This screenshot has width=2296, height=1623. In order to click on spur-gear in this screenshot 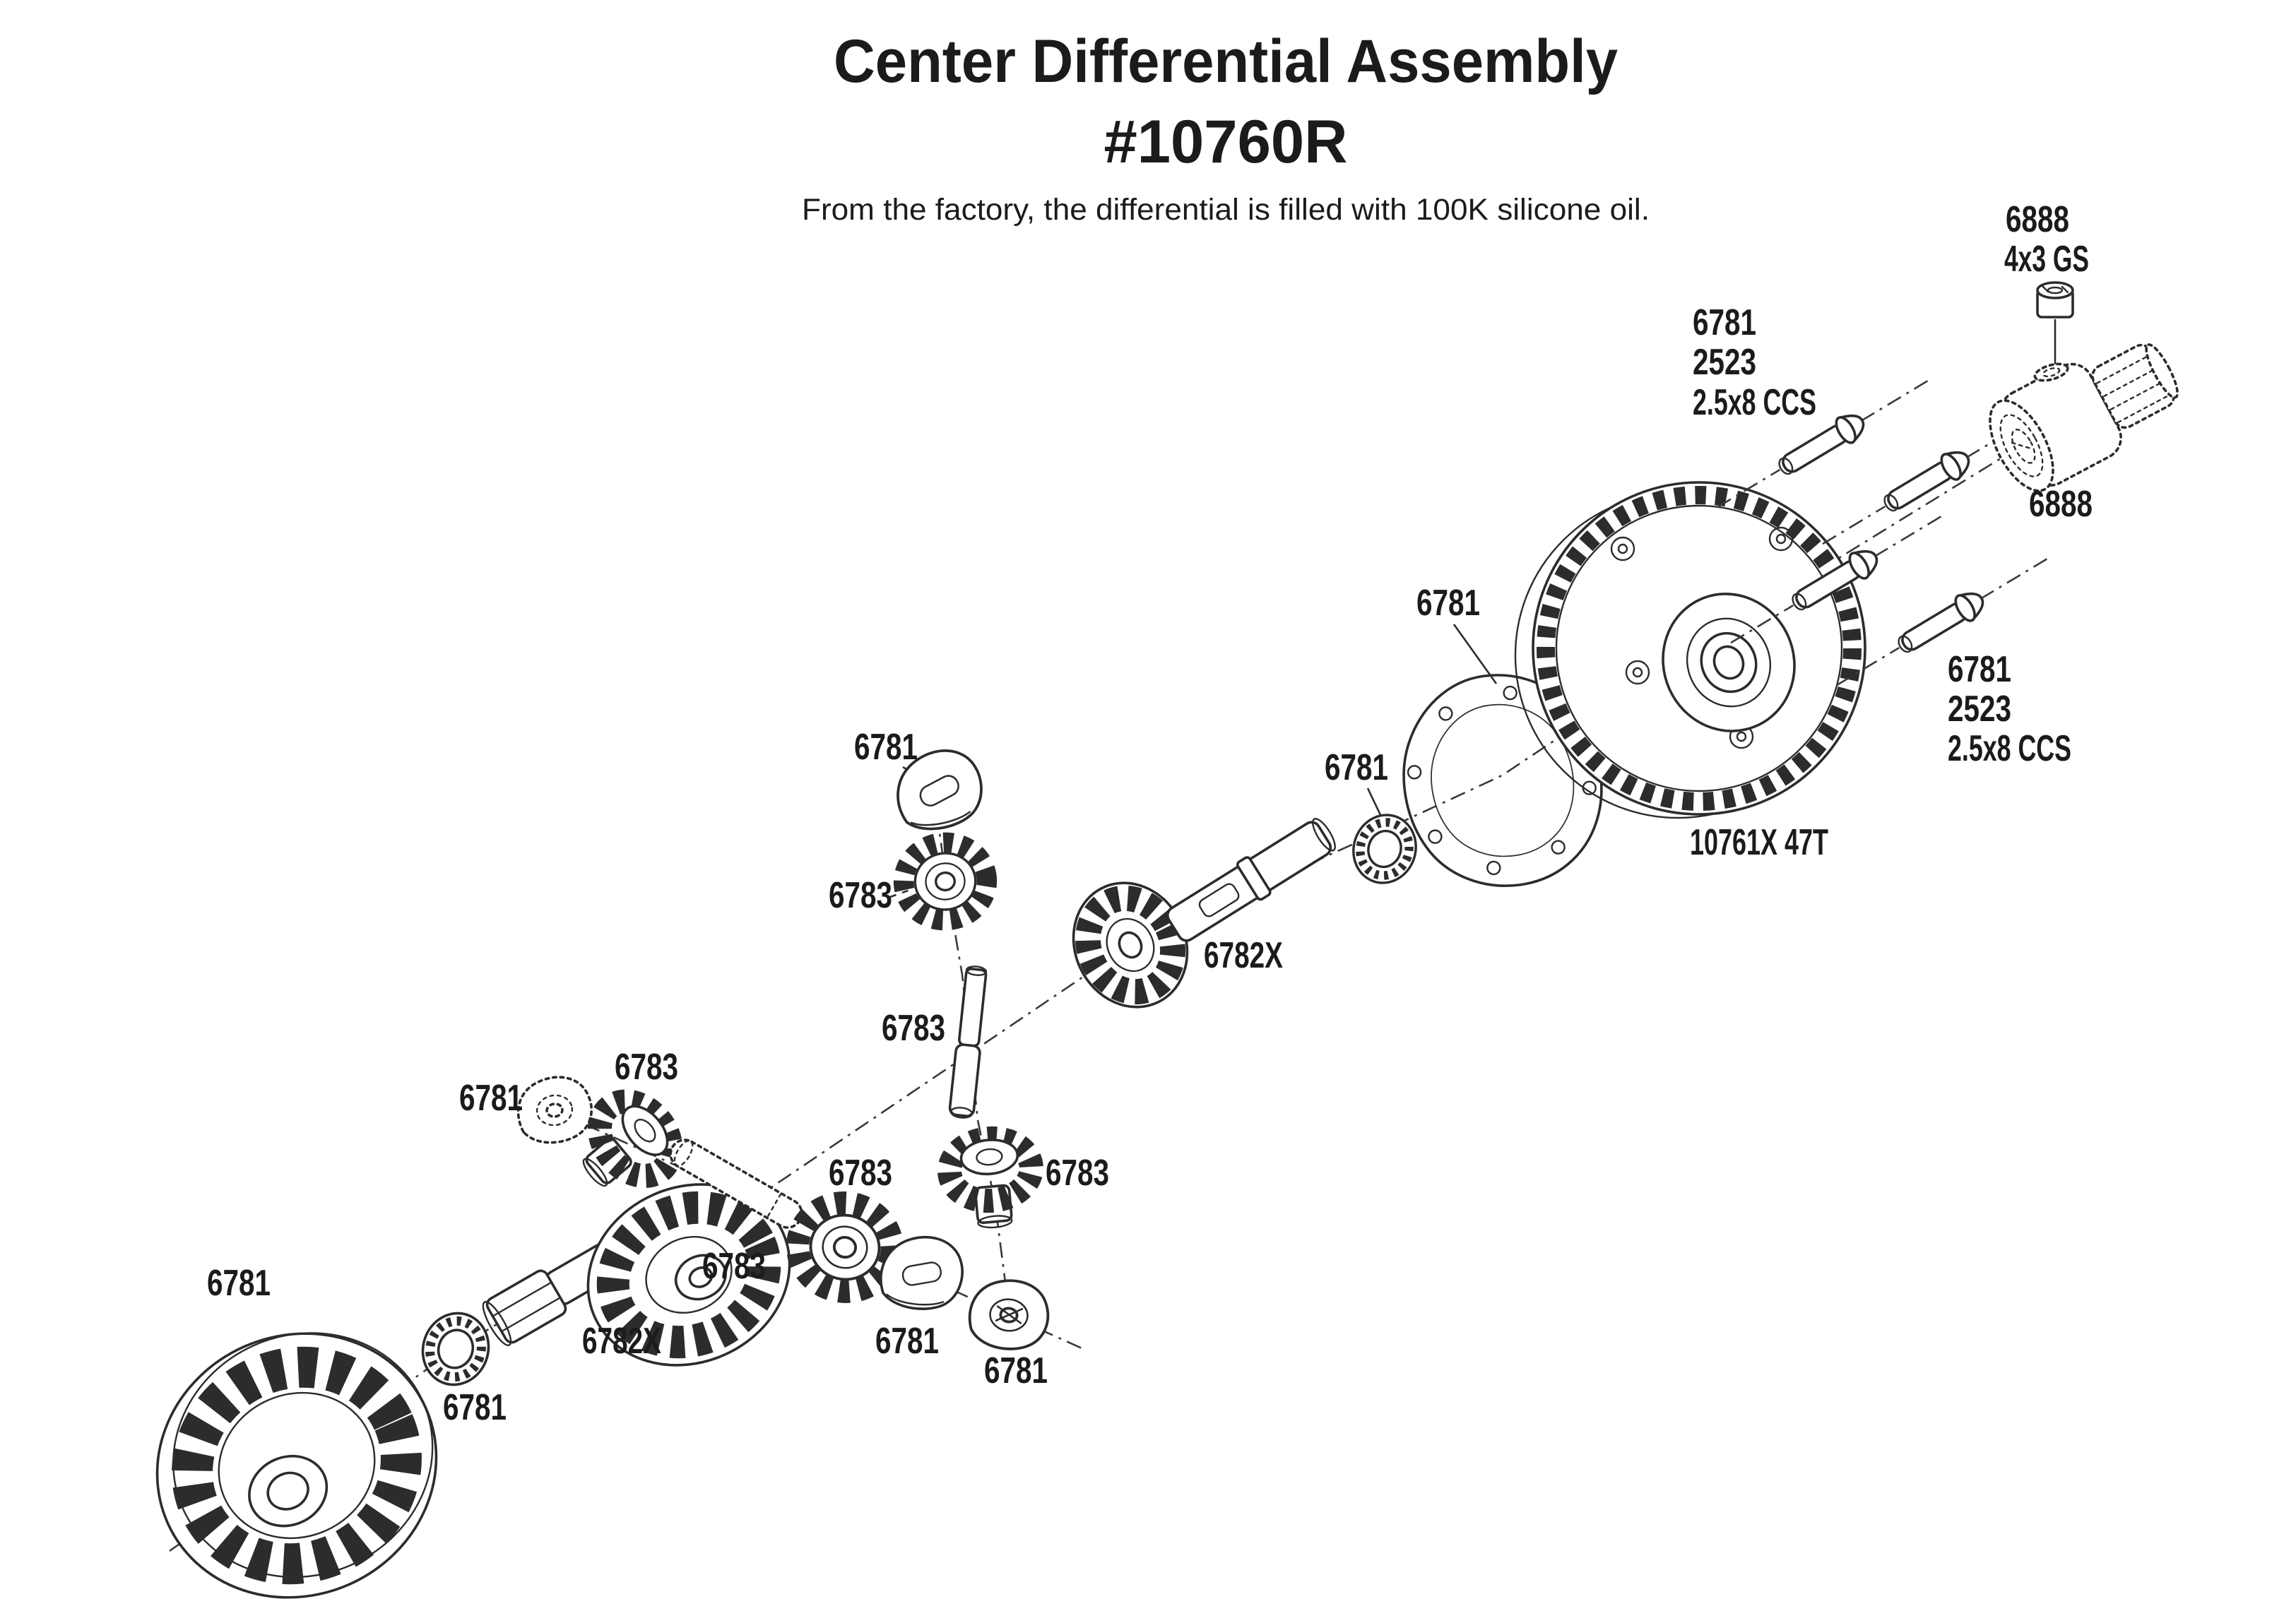, I will do `click(1690, 650)`.